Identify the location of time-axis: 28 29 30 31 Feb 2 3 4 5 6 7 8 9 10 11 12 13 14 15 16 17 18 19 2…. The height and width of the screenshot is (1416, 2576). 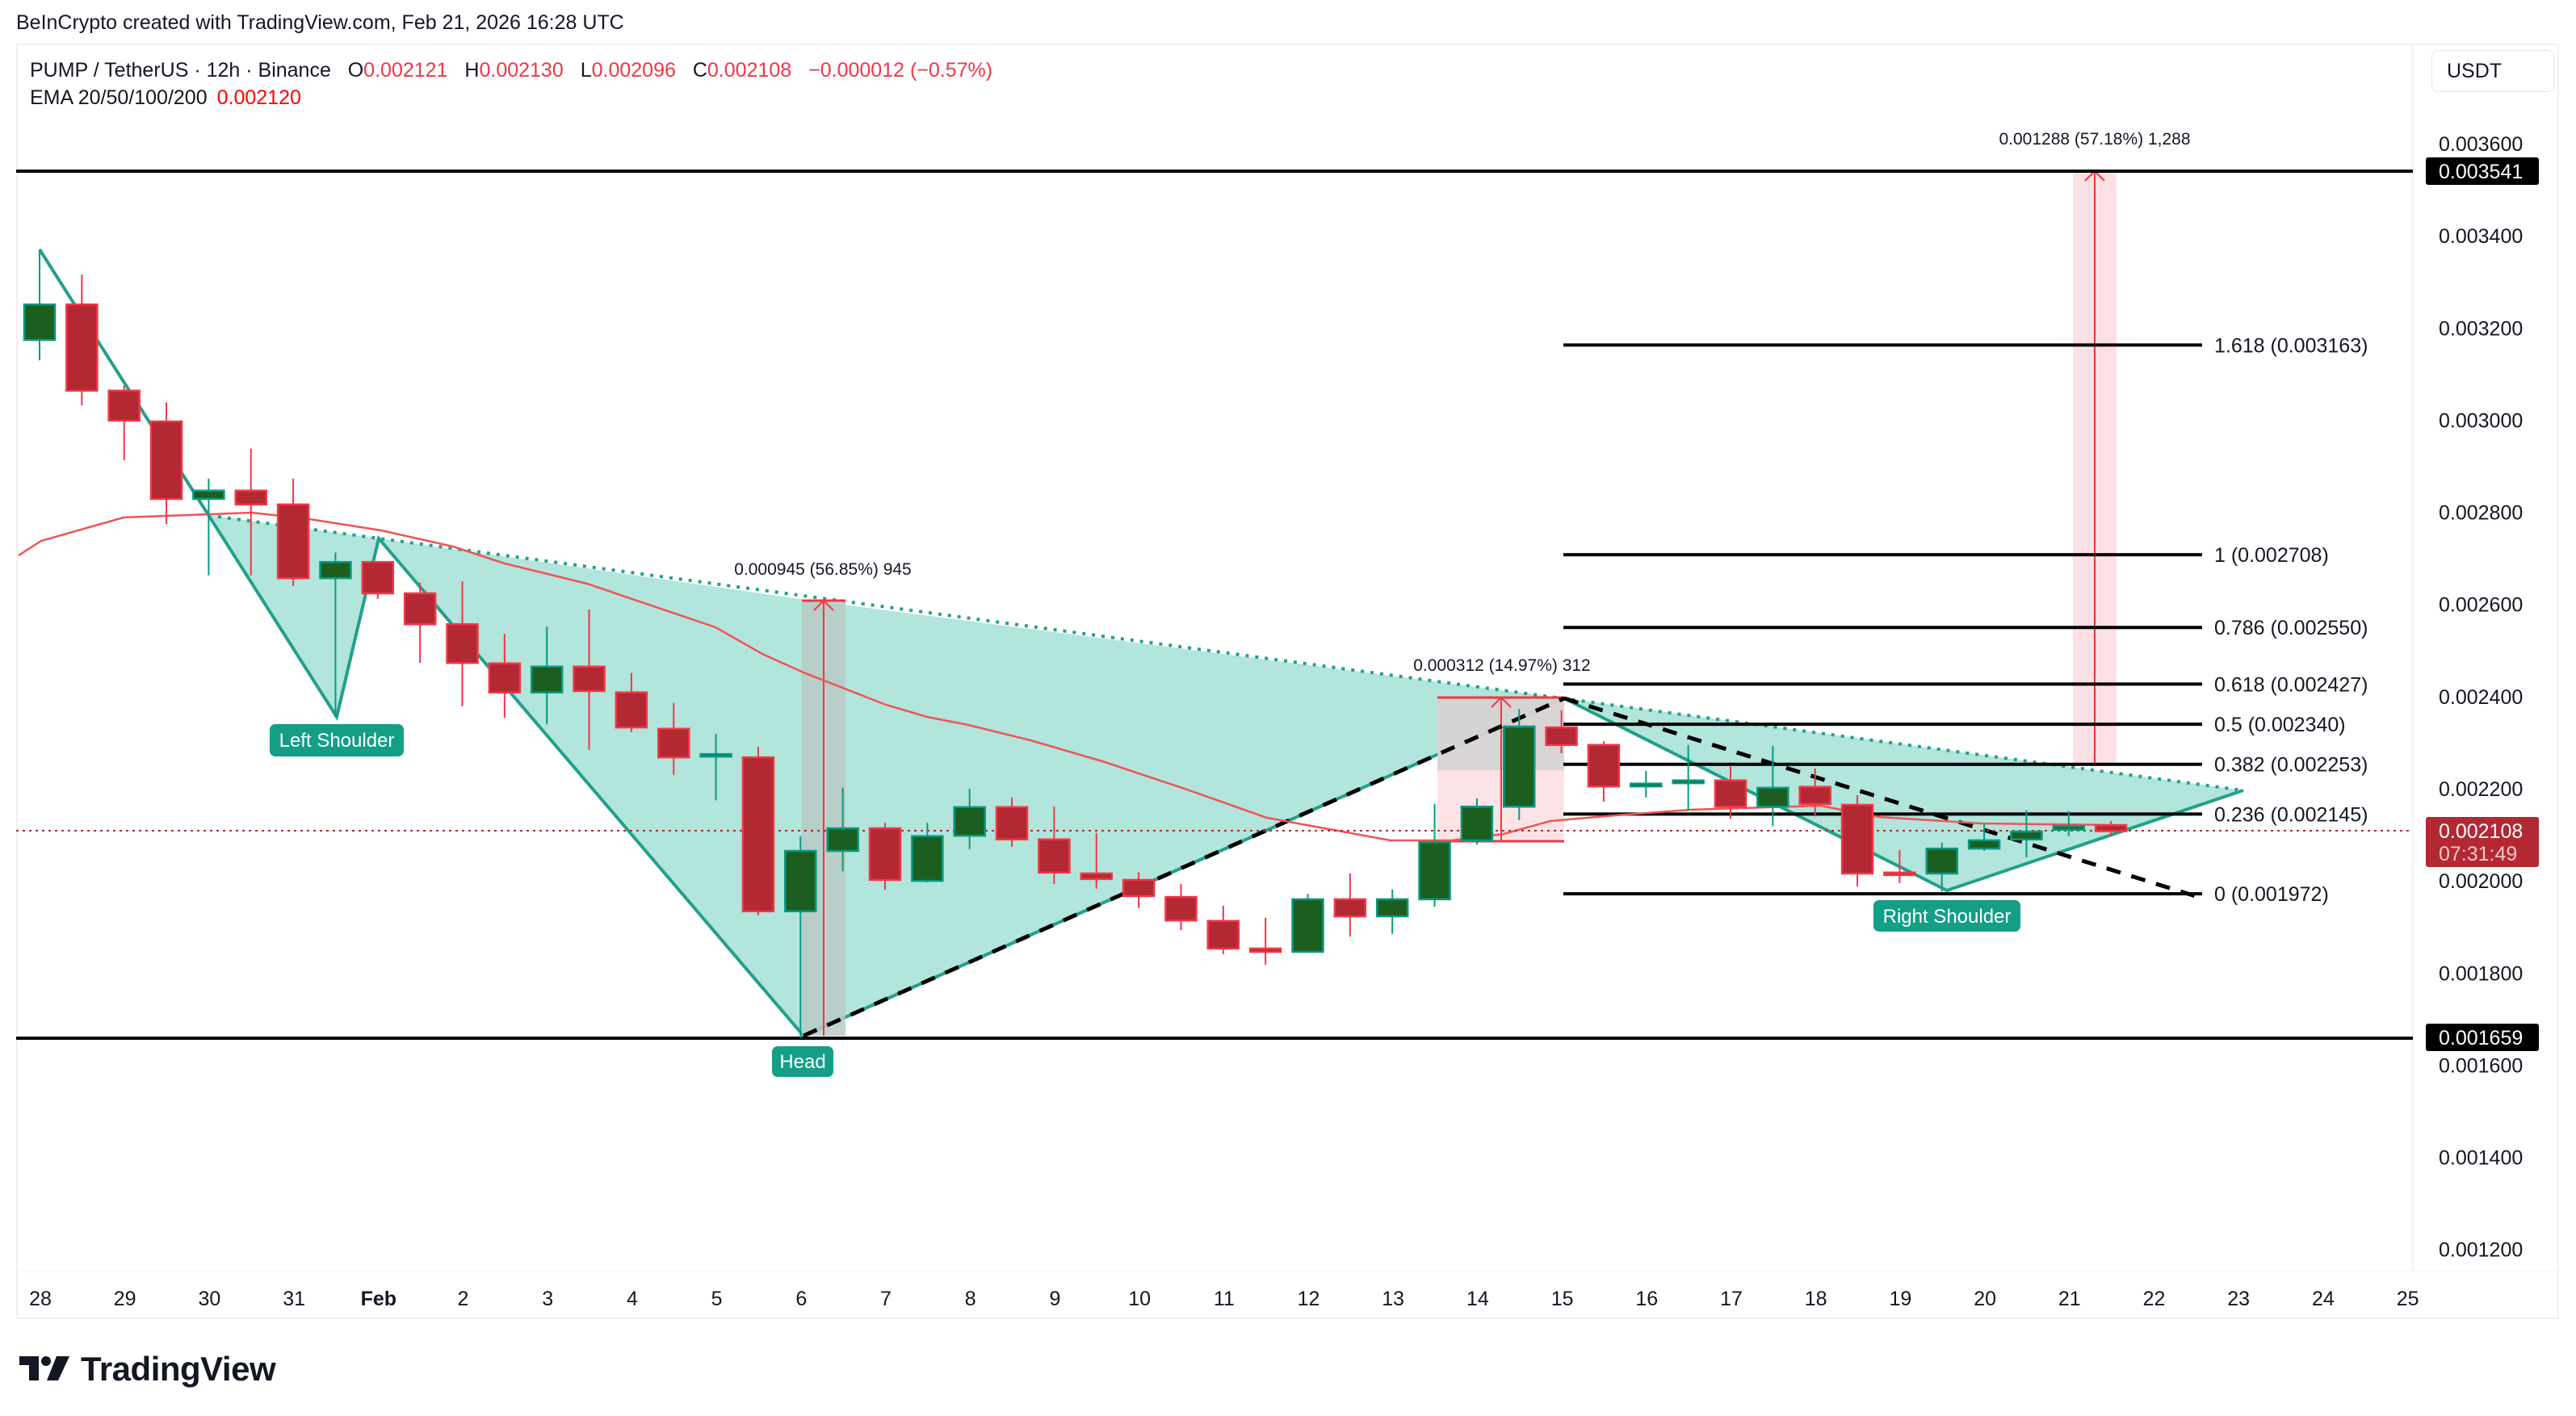
(1224, 1299).